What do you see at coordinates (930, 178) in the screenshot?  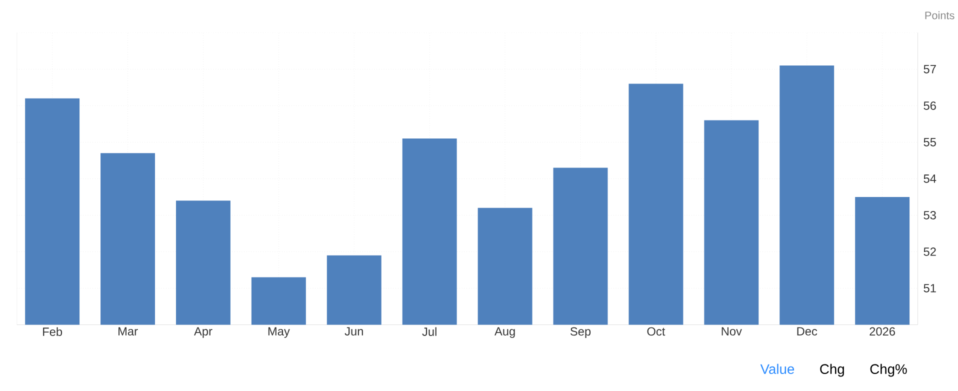 I see `y-tick-label: 54` at bounding box center [930, 178].